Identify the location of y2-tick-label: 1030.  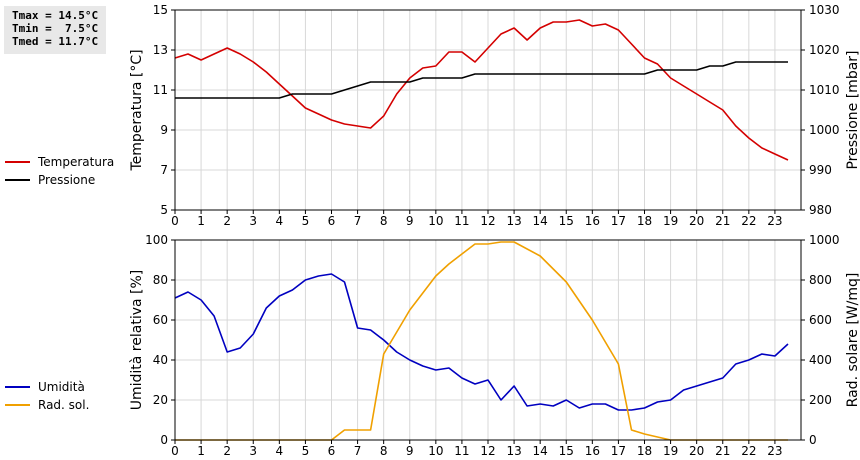
(824, 10).